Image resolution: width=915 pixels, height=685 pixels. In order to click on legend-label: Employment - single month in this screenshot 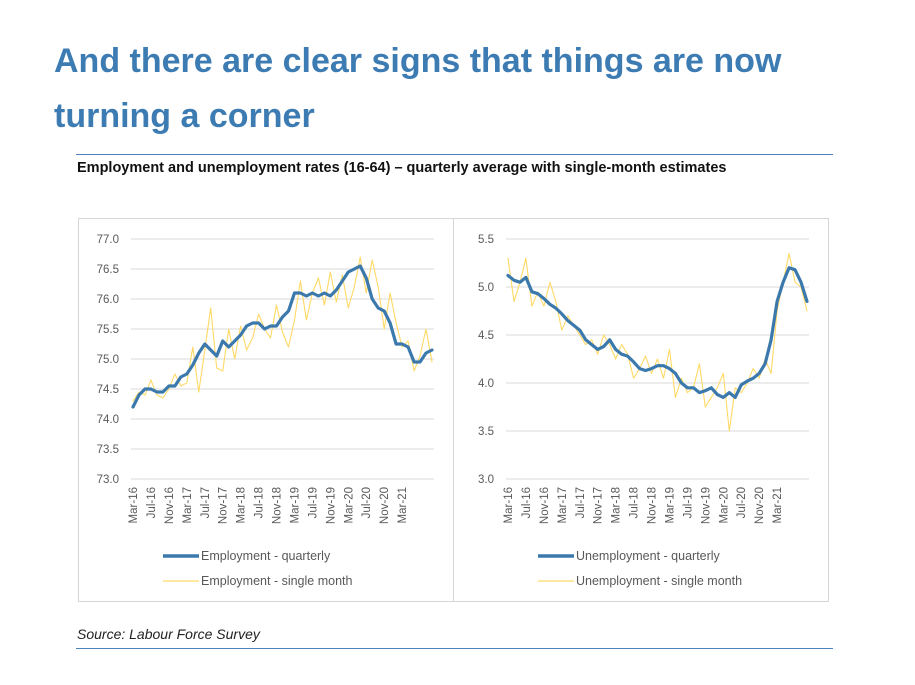, I will do `click(277, 581)`.